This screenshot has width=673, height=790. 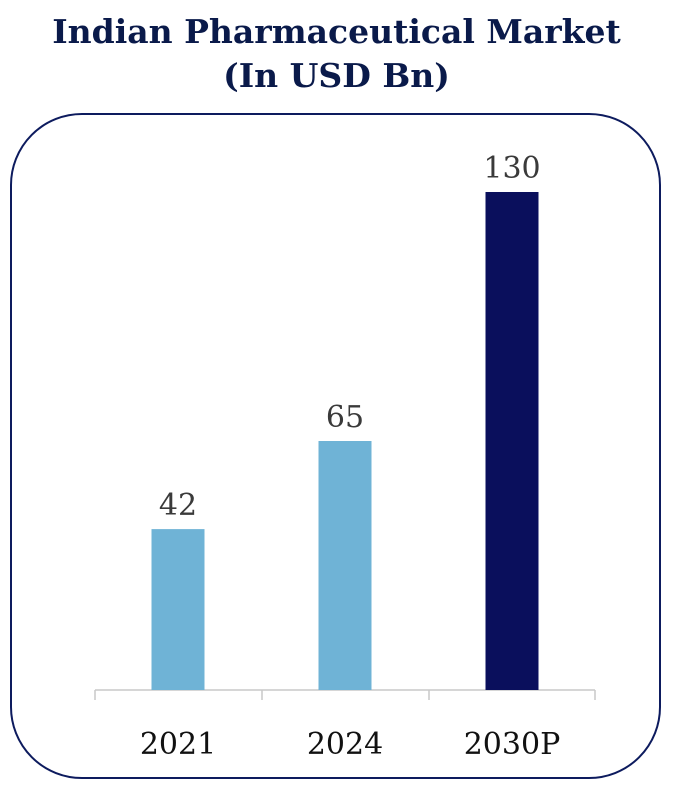 I want to click on bar-2021, so click(x=178, y=609).